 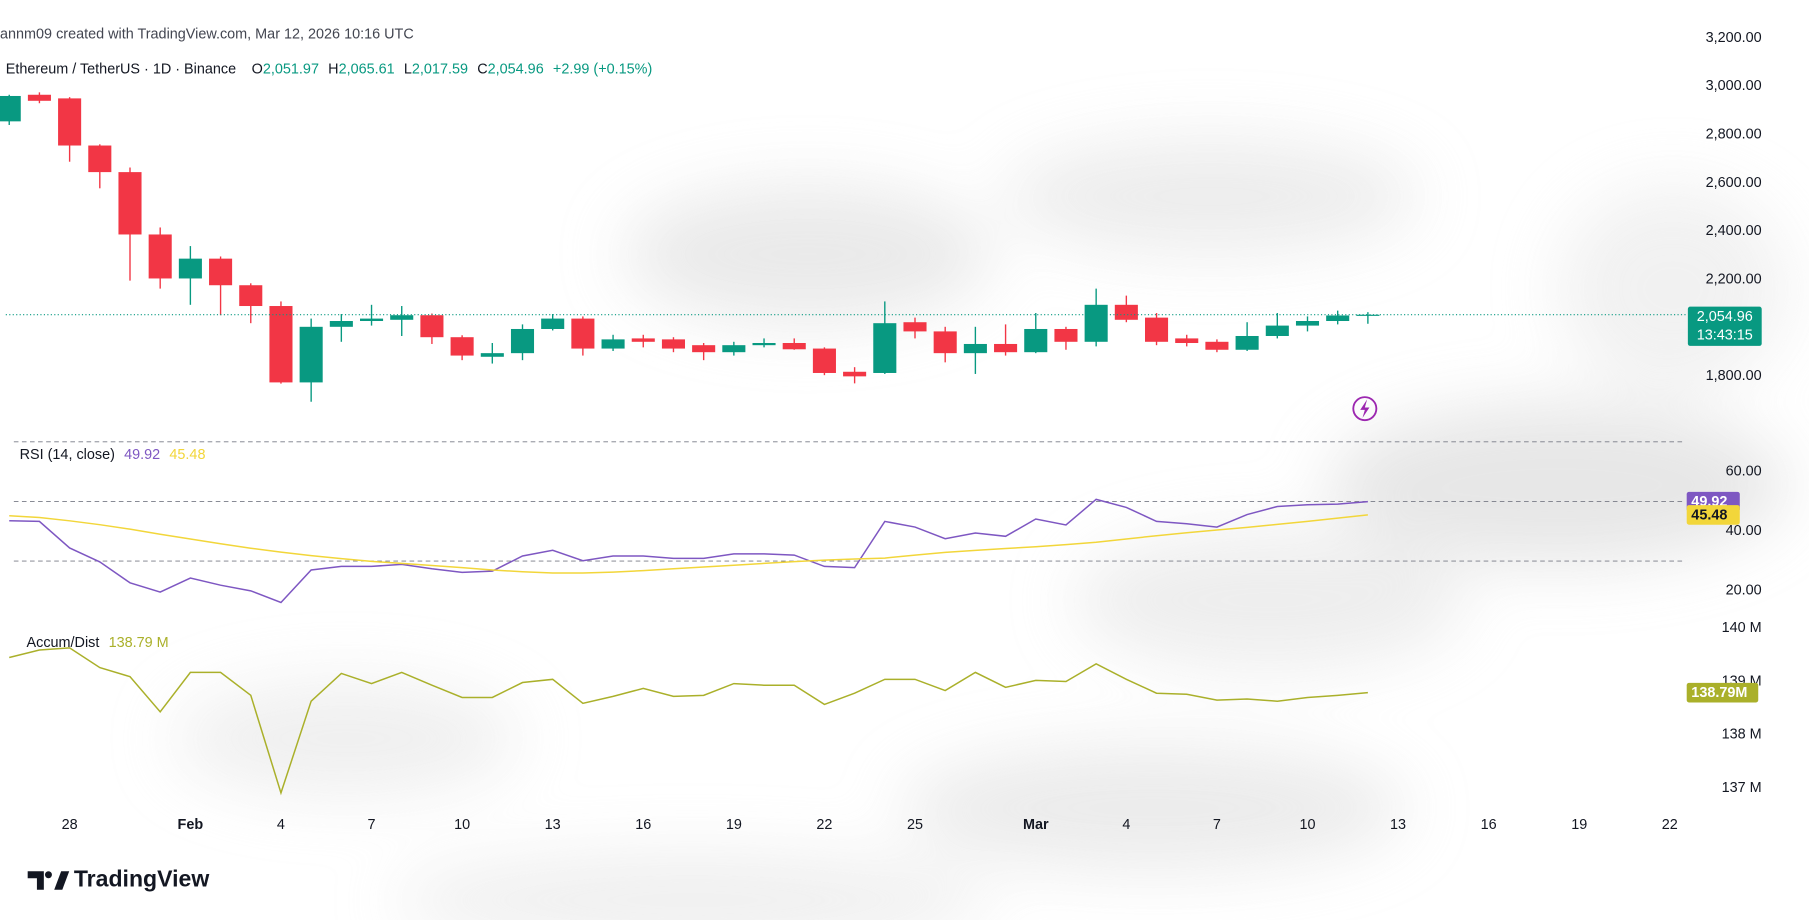 I want to click on x-tick-label: 16, so click(x=643, y=825).